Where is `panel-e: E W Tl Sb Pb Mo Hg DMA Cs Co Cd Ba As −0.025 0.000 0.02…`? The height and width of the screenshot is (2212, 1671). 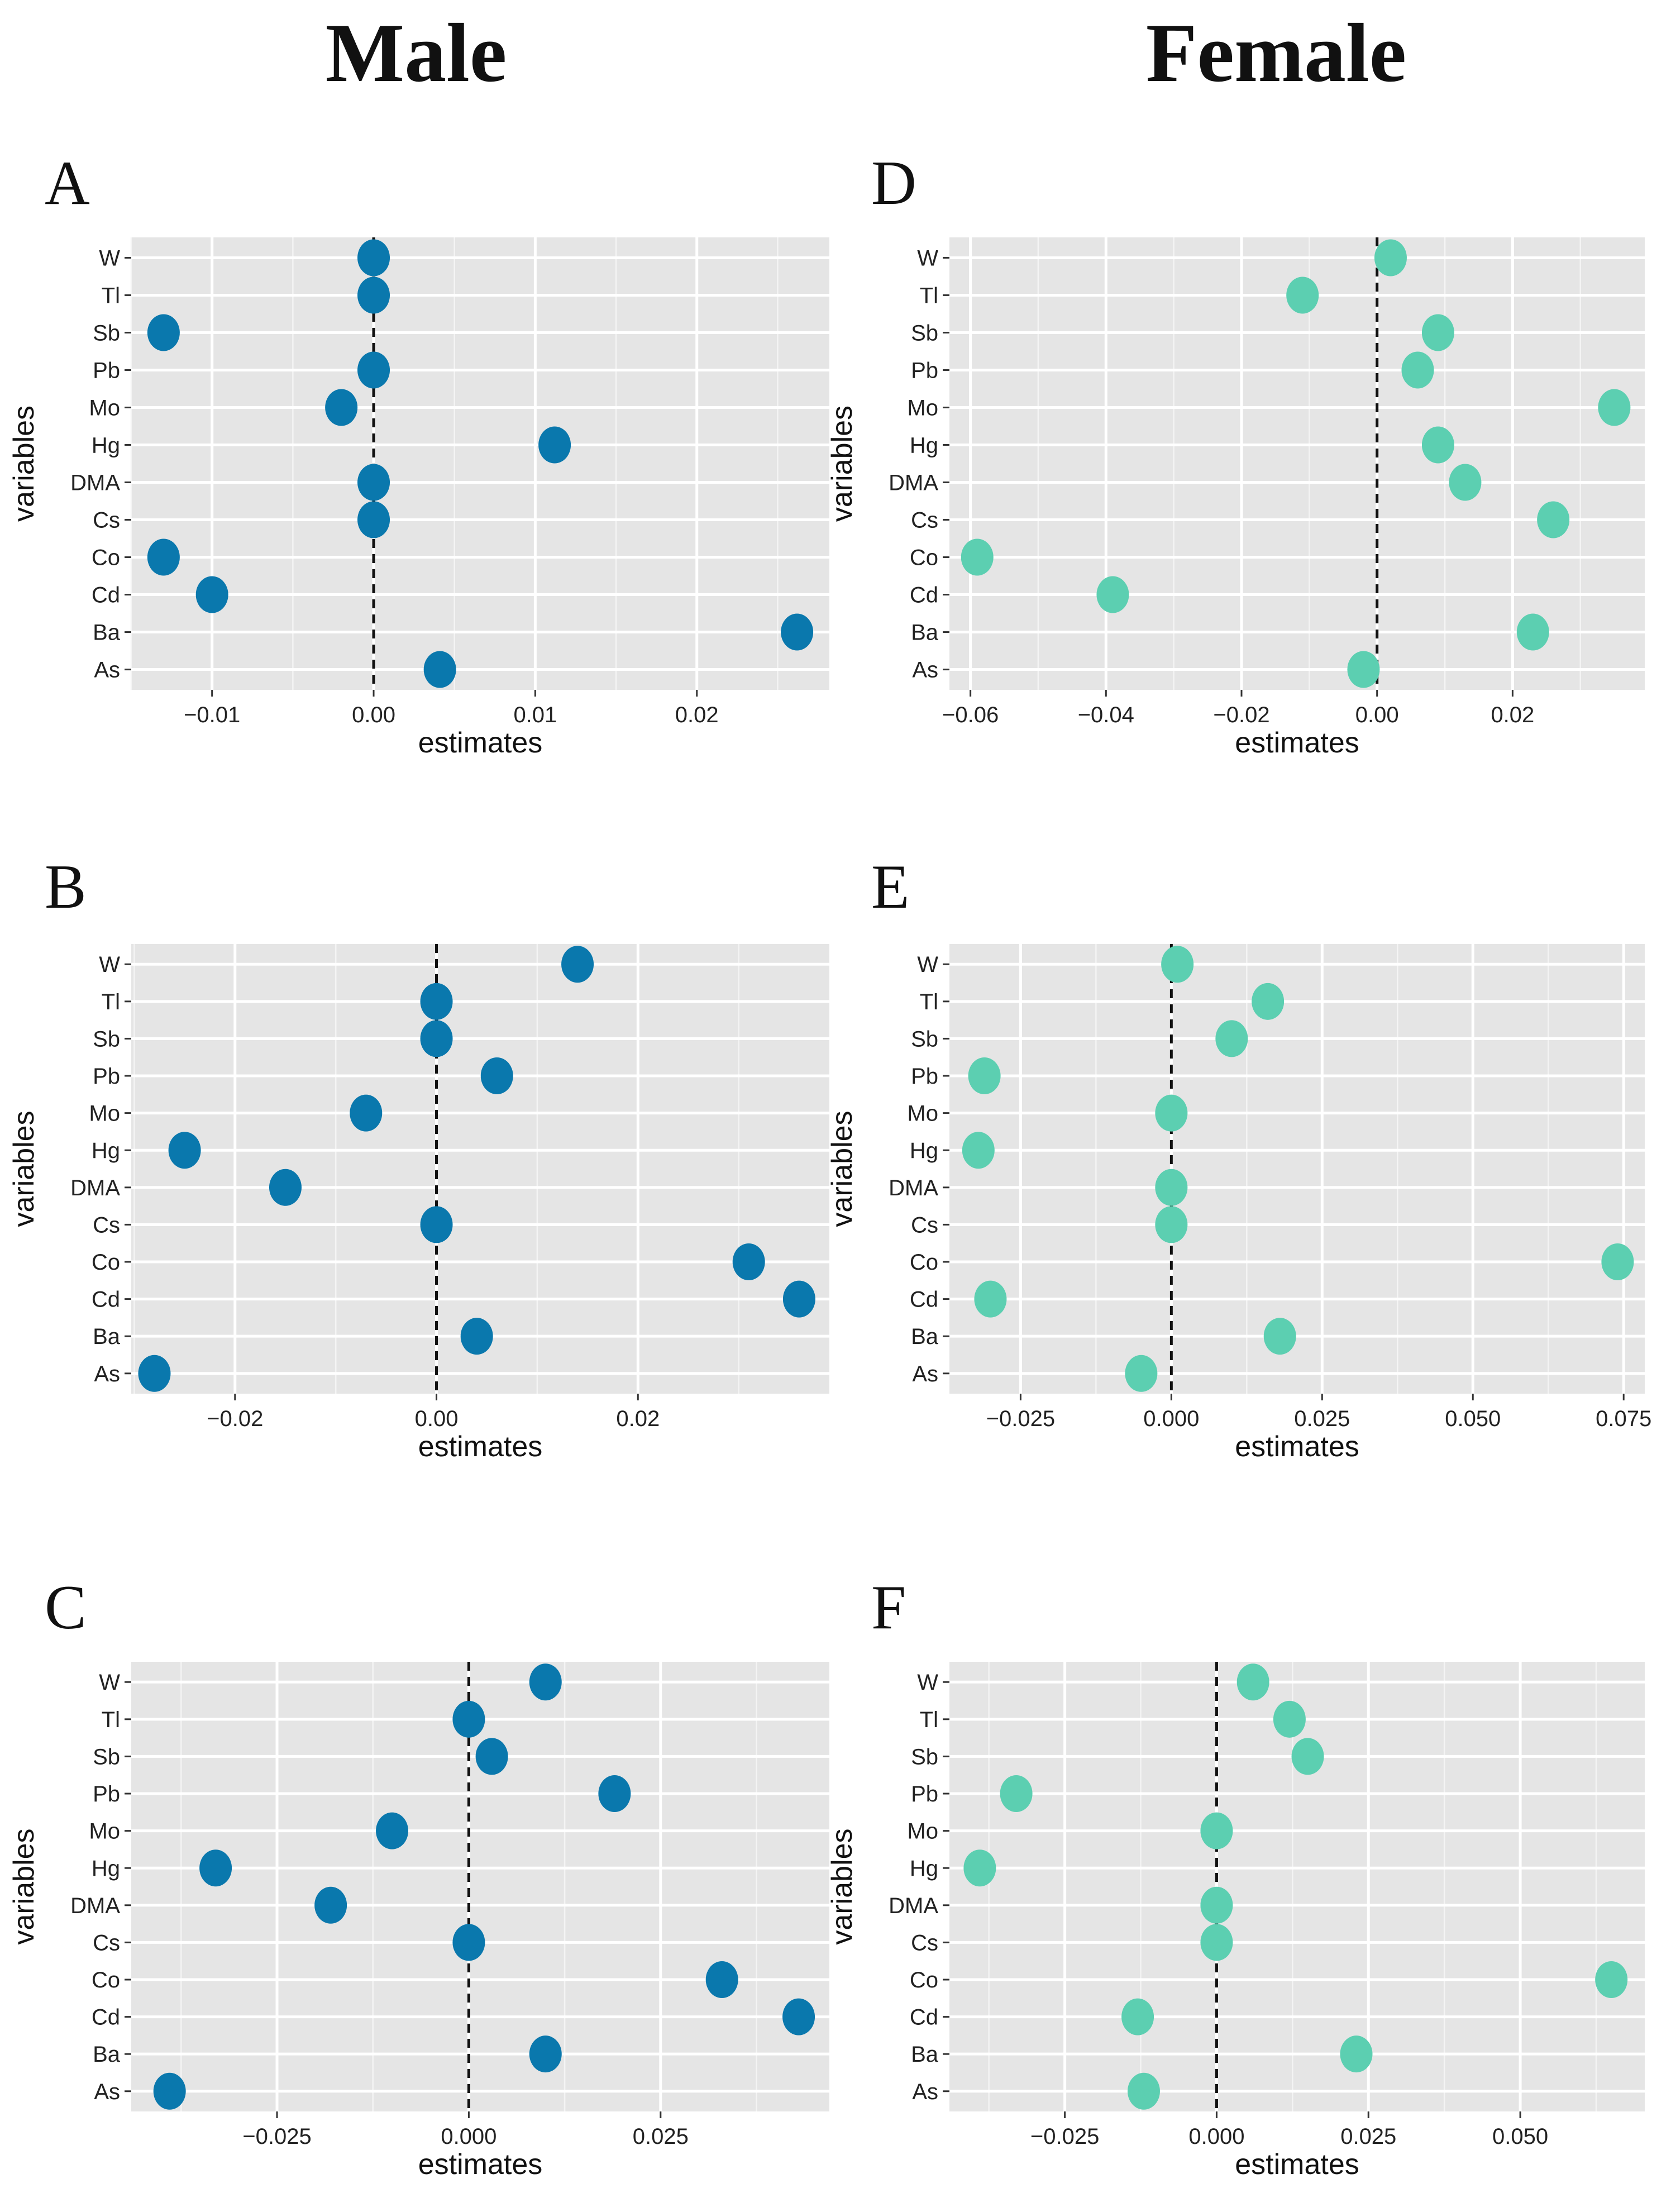 panel-e: E W Tl Sb Pb Mo Hg DMA Cs Co Cd Ba As −0.025 0.000 0.02… is located at coordinates (1238, 1158).